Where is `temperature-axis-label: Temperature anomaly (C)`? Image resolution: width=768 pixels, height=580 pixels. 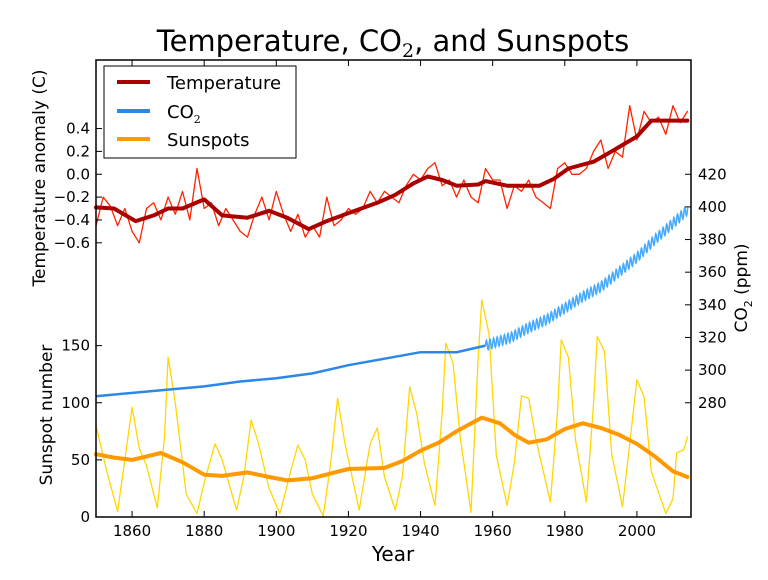
temperature-axis-label: Temperature anomaly (C) is located at coordinates (40, 179).